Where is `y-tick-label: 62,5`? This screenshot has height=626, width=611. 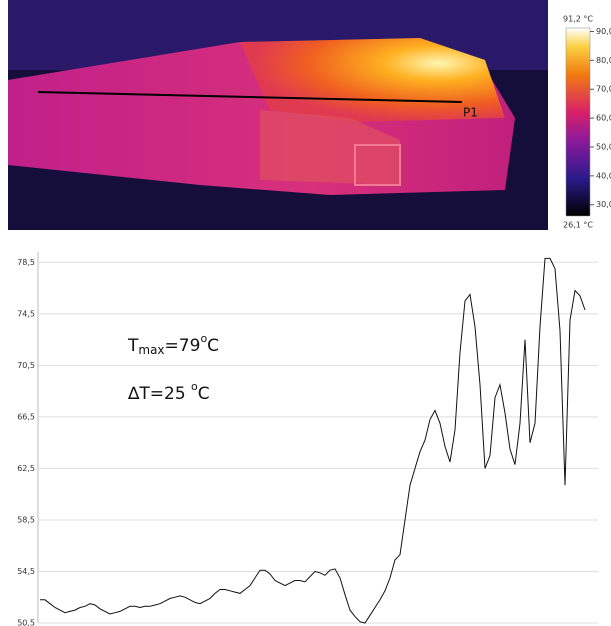 y-tick-label: 62,5 is located at coordinates (26, 468).